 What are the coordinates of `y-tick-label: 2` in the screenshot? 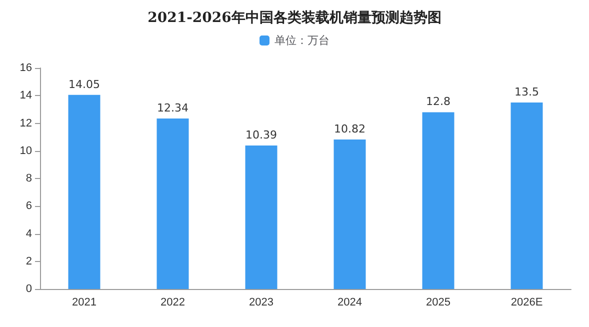 It's located at (29, 261).